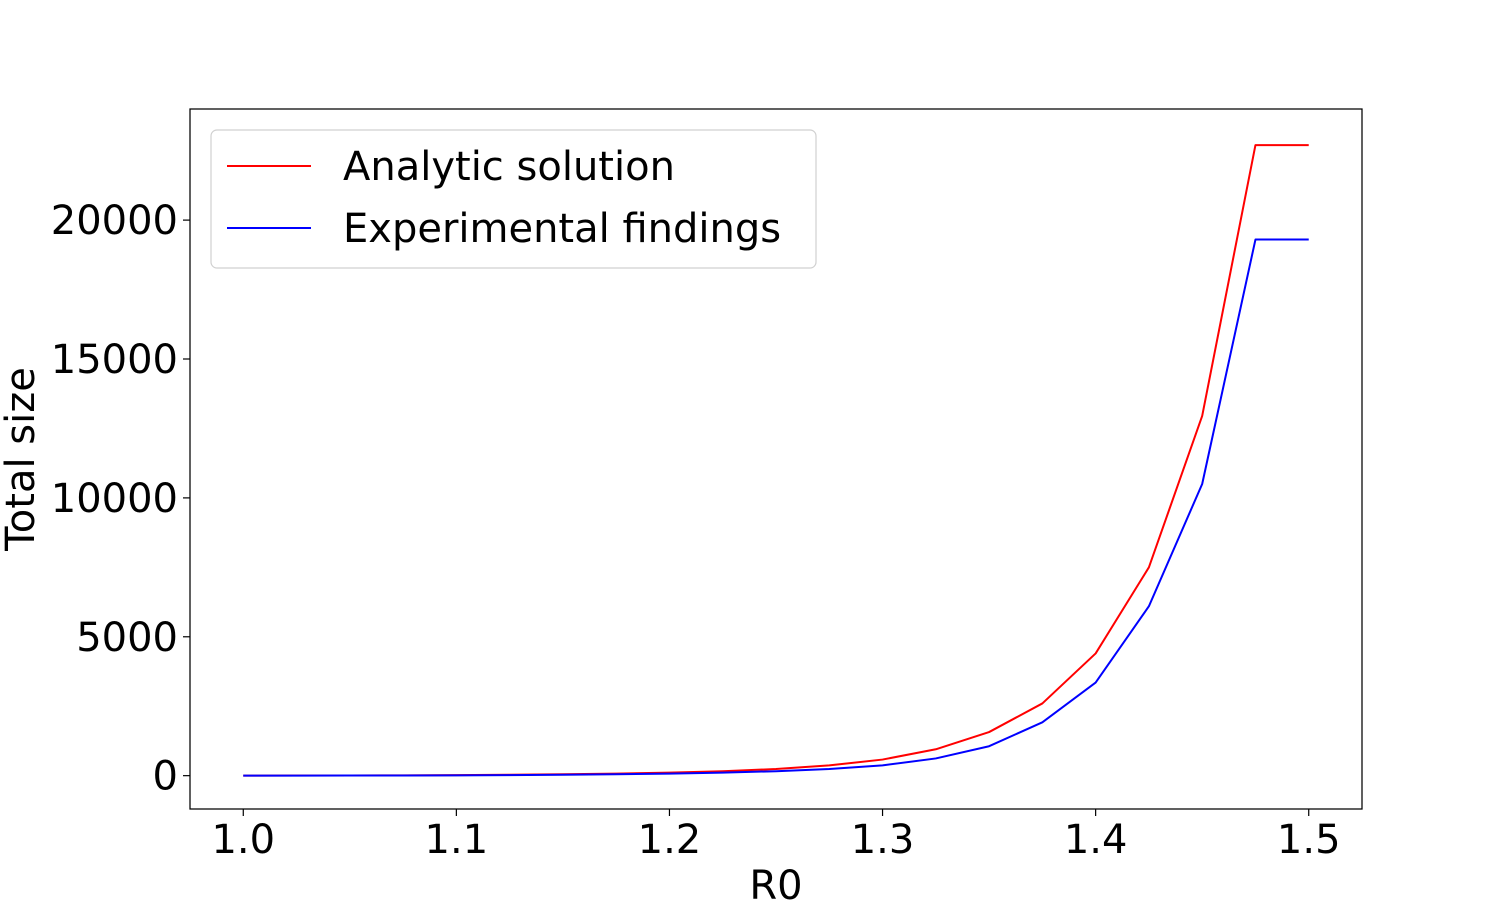  Describe the element at coordinates (883, 840) in the screenshot. I see `x-tick-label: 1.3` at that location.